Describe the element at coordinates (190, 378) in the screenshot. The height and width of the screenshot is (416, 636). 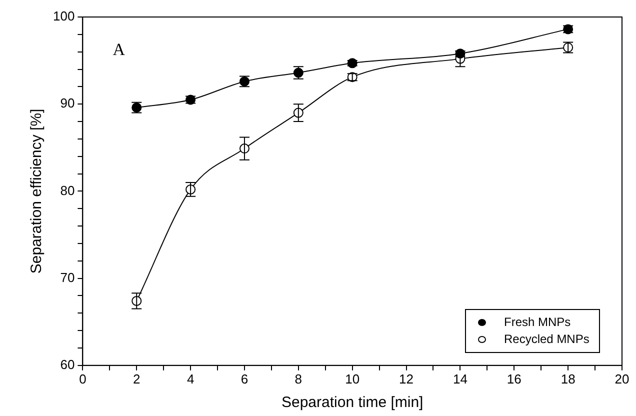
I see `x-tick-label: 4` at that location.